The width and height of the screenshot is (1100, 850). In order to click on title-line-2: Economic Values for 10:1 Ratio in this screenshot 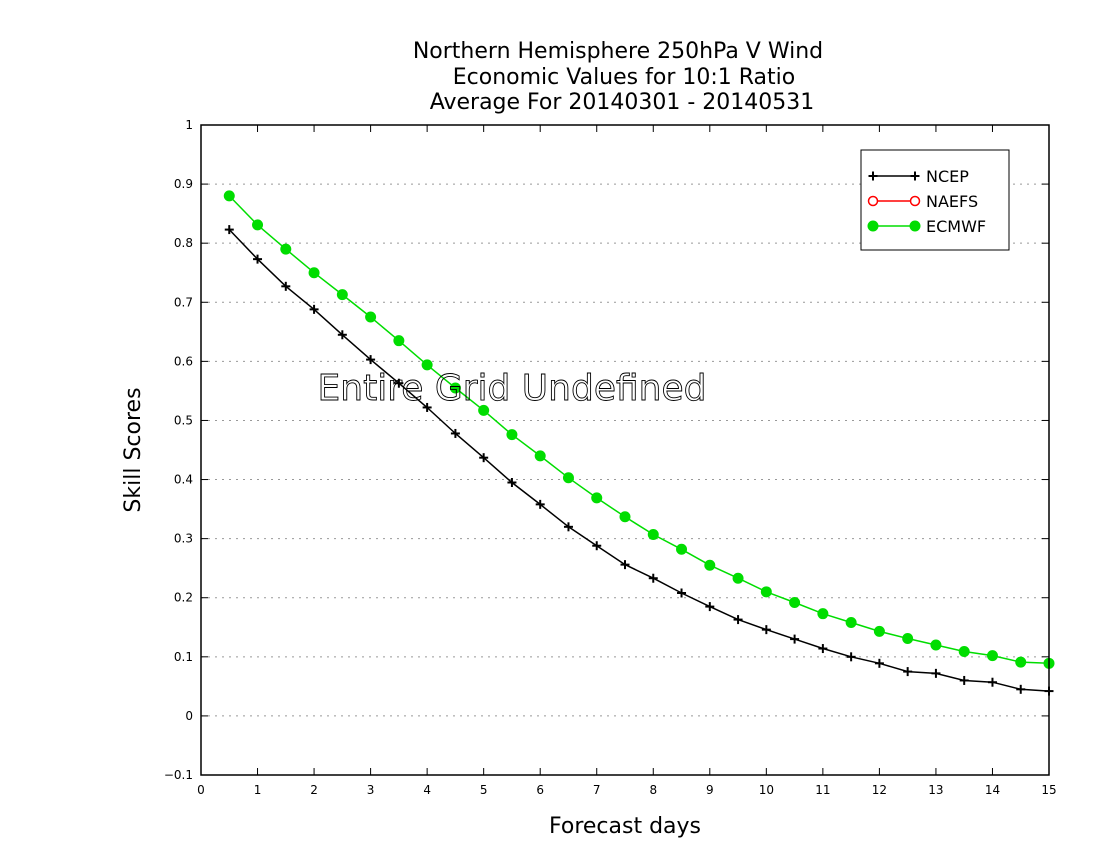, I will do `click(624, 77)`.